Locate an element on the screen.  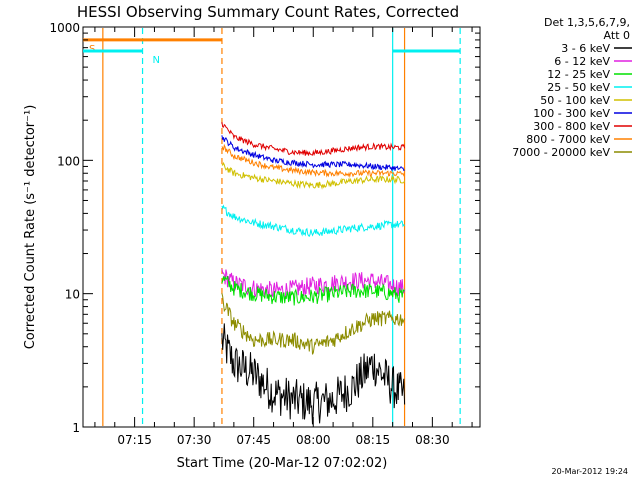
y-tick-label: 100 is located at coordinates (68, 161).